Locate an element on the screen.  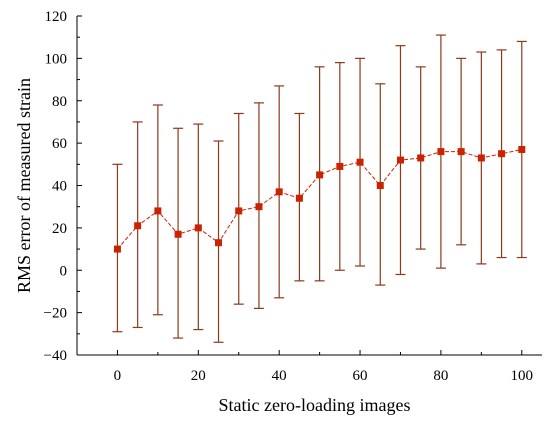
y-tick-label: 60 is located at coordinates (59, 144).